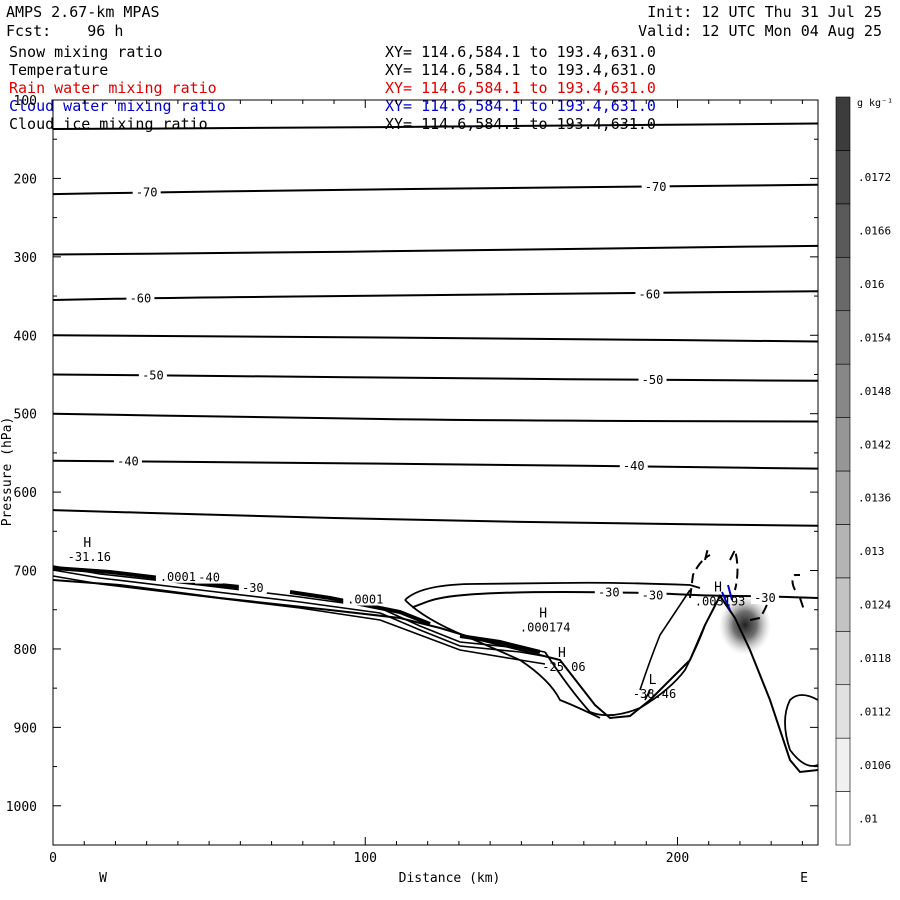 The height and width of the screenshot is (900, 900). I want to click on field-name-snow: Snow mixing ratio, so click(86, 52).